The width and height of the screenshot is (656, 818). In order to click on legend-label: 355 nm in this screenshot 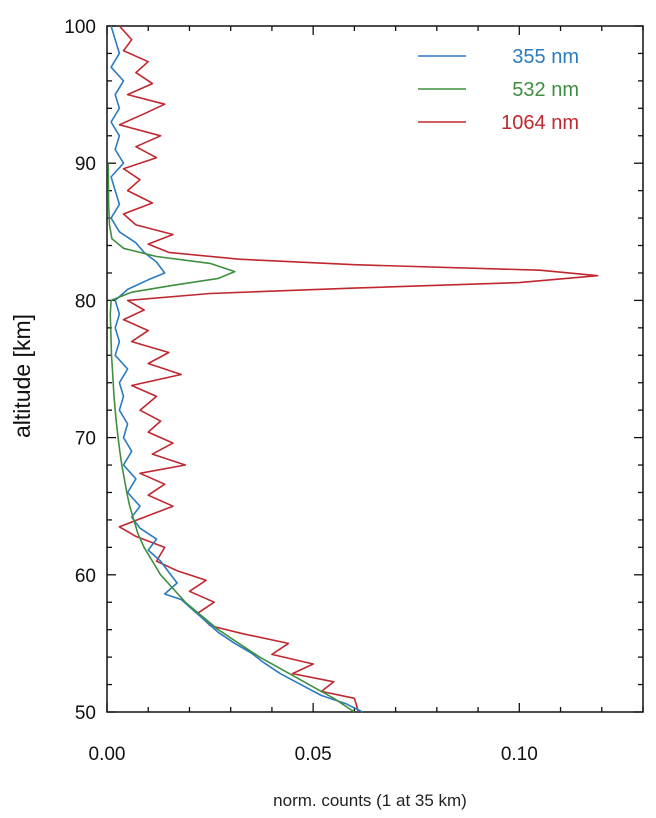, I will do `click(545, 57)`.